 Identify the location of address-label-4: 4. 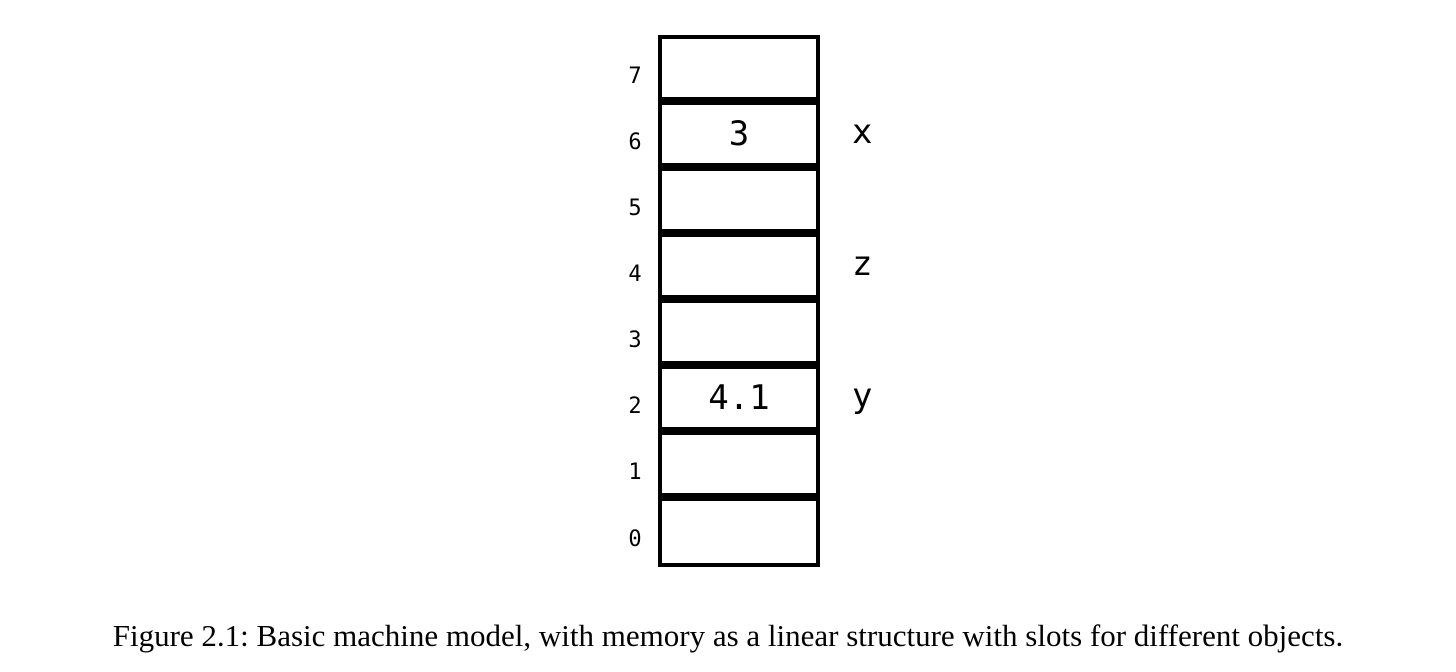
(635, 274).